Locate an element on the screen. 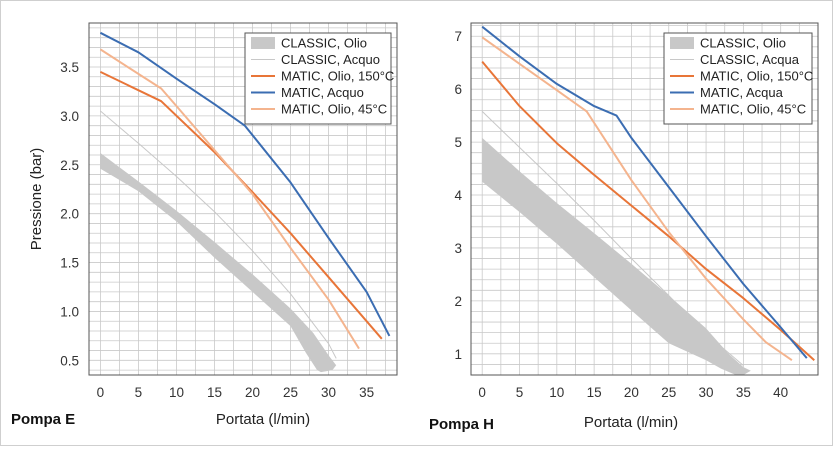  legend-entry: CLASSIC, Acquo is located at coordinates (330, 59).